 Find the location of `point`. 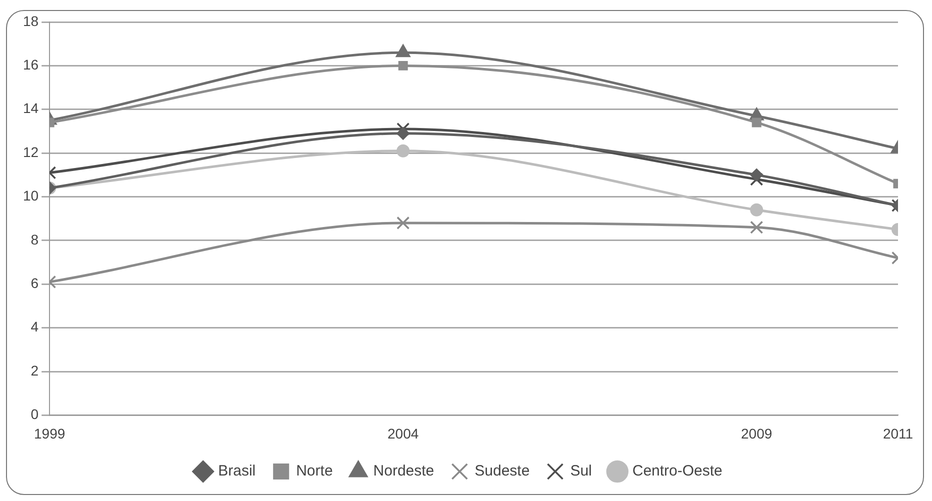

point is located at coordinates (403, 151).